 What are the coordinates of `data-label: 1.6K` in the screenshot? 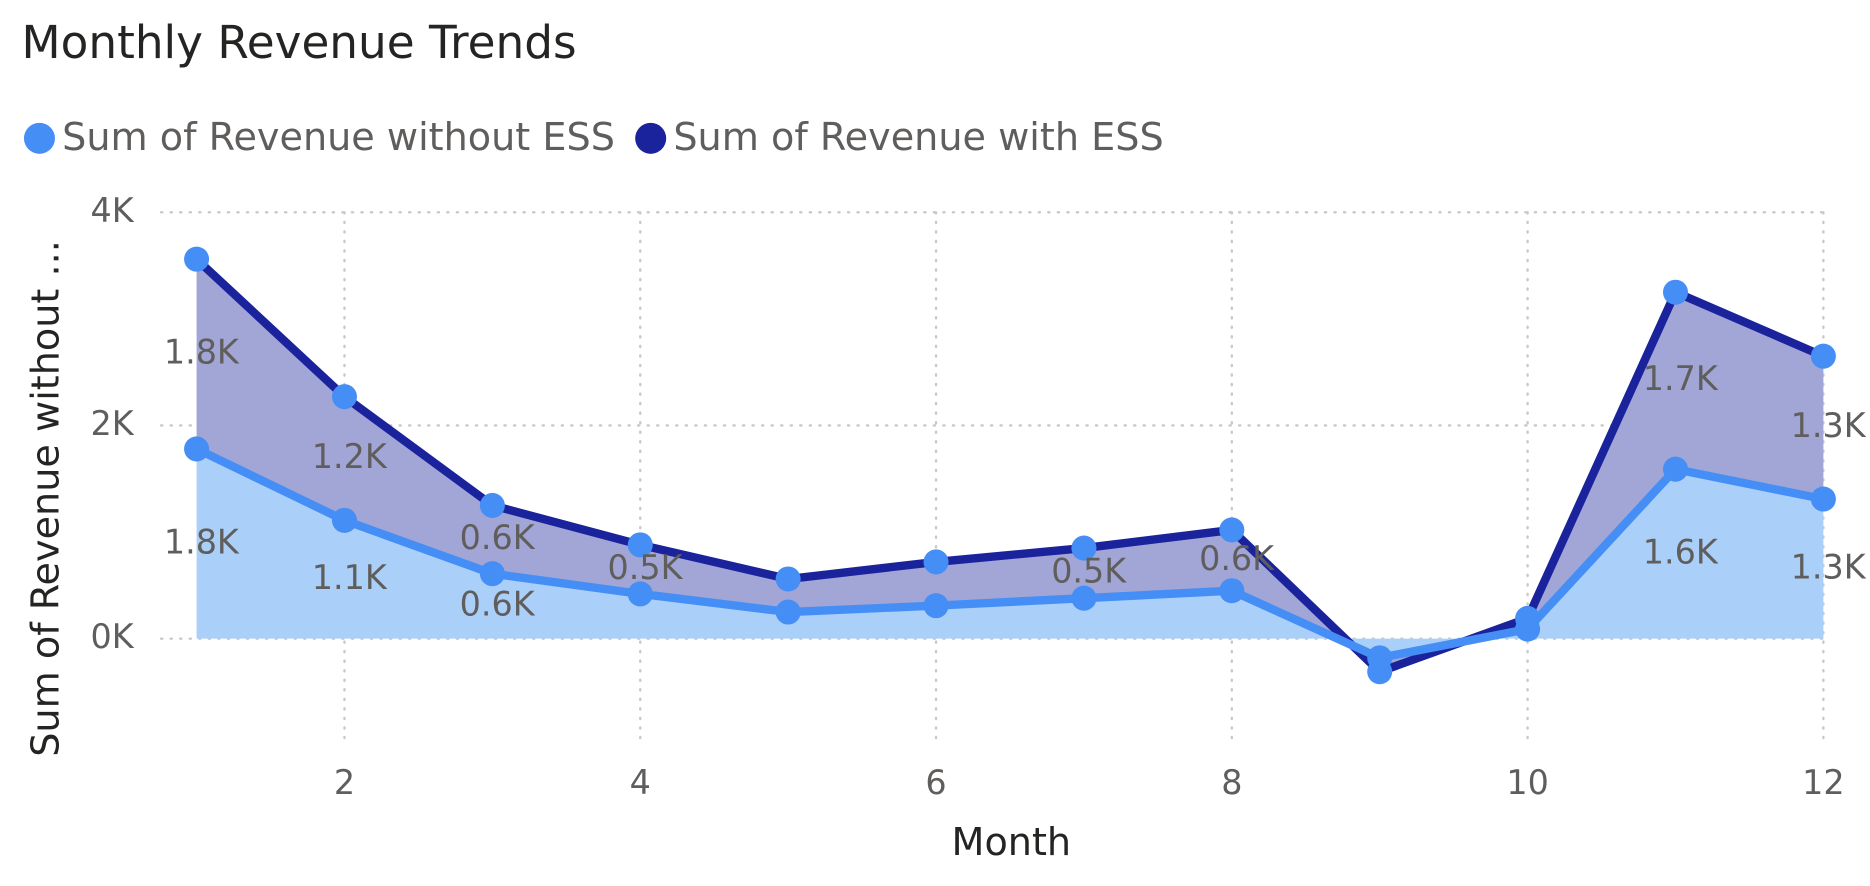 It's located at (1681, 551).